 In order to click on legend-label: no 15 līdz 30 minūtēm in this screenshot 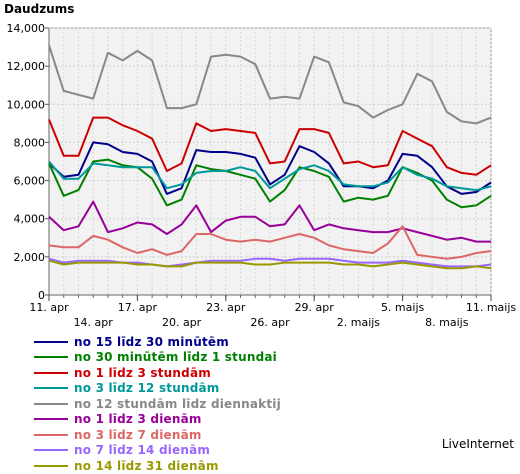, I will do `click(151, 341)`.